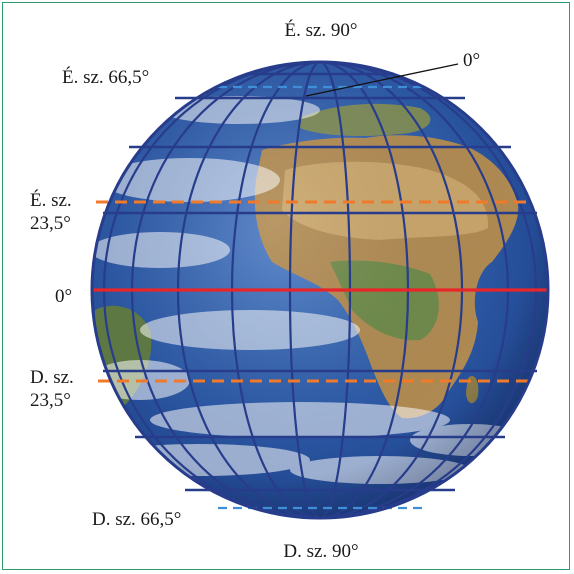  I want to click on prime-meridian-leader, so click(382, 80).